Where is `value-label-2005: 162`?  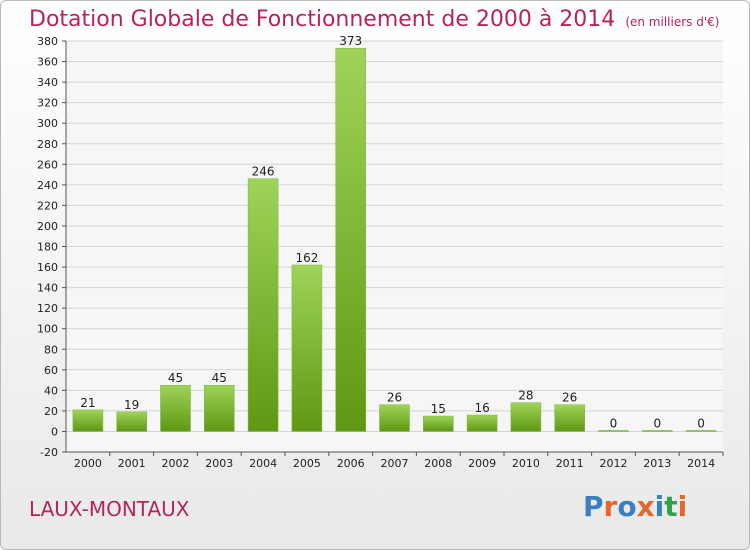 value-label-2005: 162 is located at coordinates (306, 258).